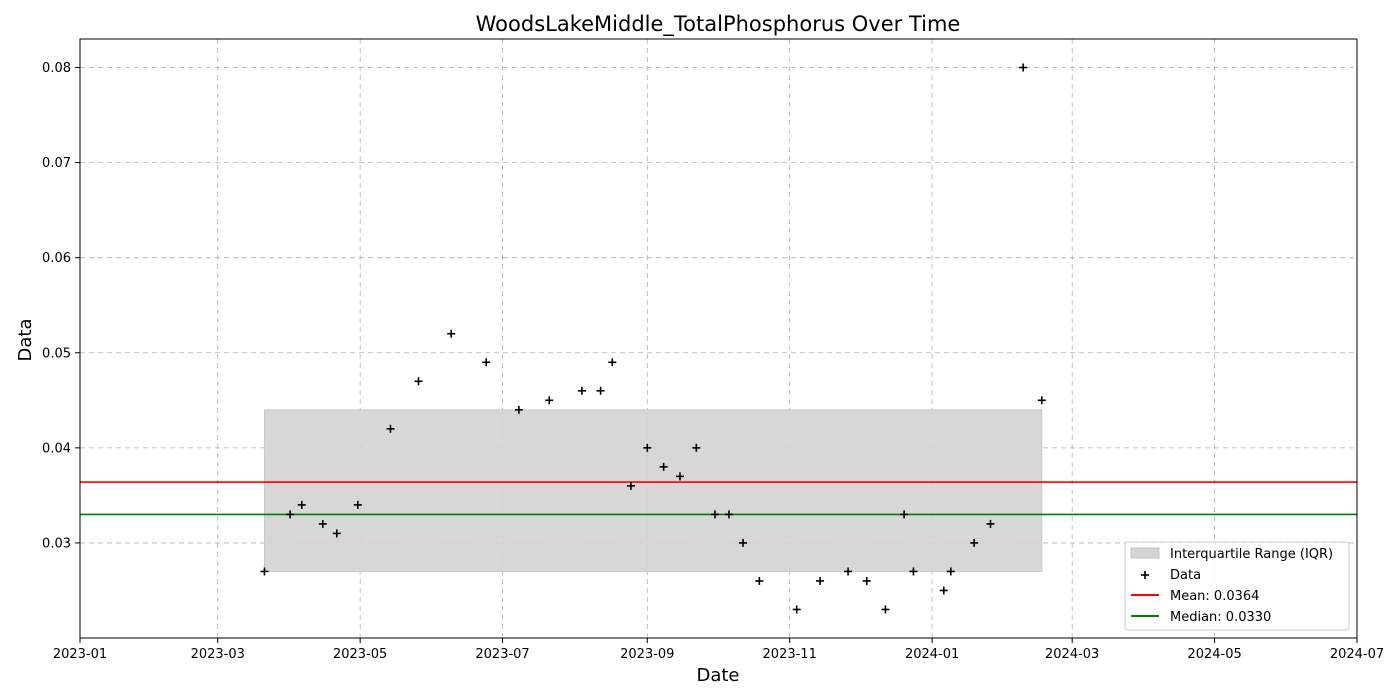 Image resolution: width=1400 pixels, height=700 pixels. Describe the element at coordinates (56, 353) in the screenshot. I see `y-tick-label: 0.05` at that location.